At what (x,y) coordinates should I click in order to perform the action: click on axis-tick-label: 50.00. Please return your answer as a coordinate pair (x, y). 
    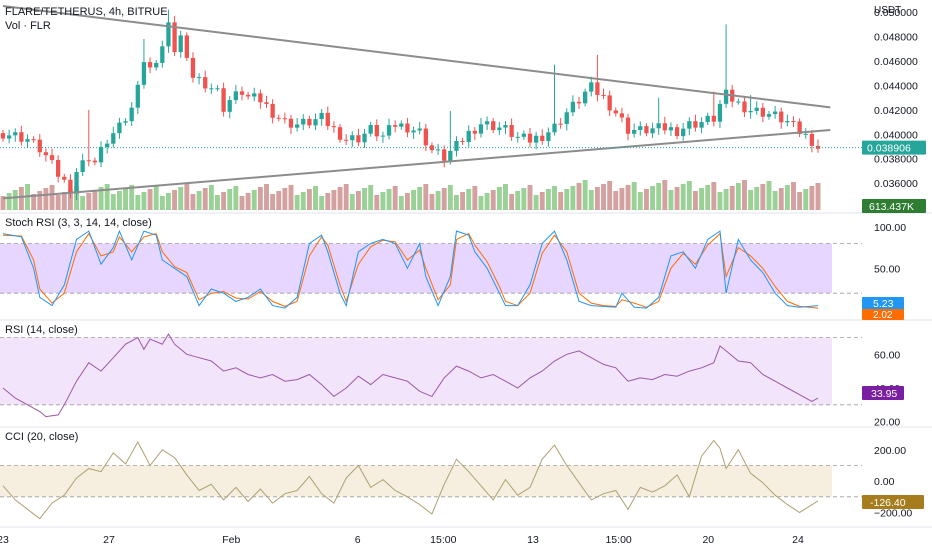
    Looking at the image, I should click on (887, 269).